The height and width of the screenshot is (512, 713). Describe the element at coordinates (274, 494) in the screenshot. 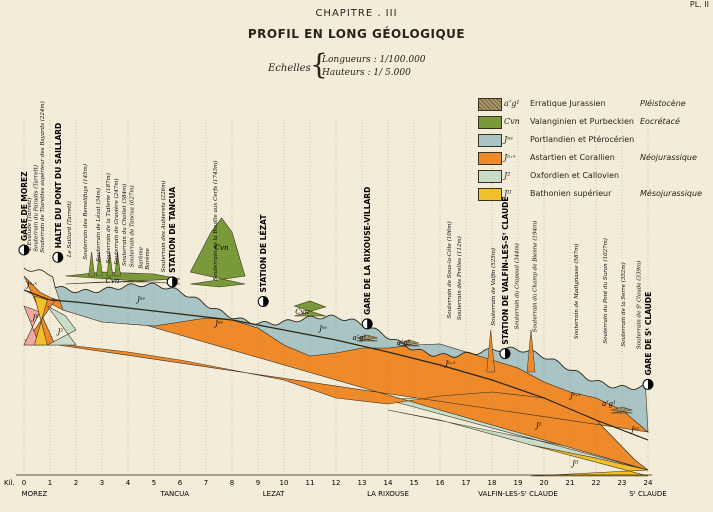

I see `place-label: LEZAT` at that location.